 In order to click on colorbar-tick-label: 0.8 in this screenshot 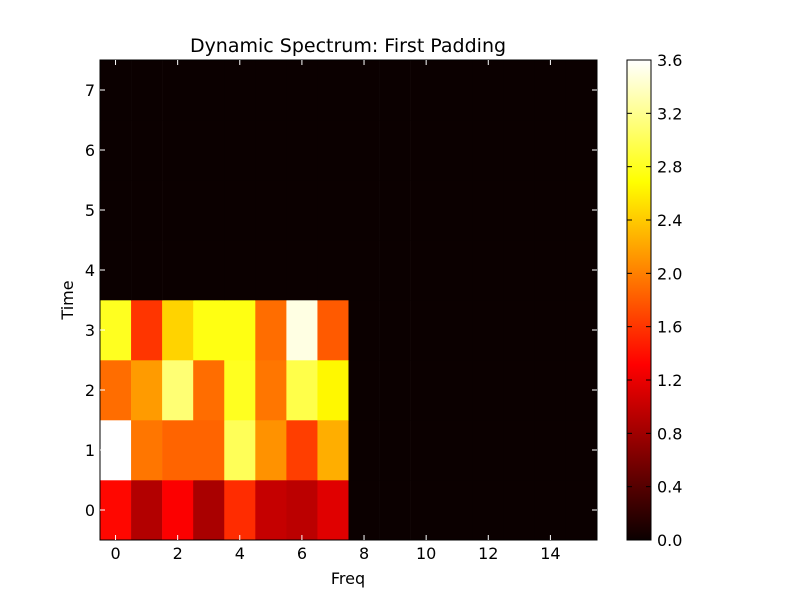, I will do `click(669, 433)`.